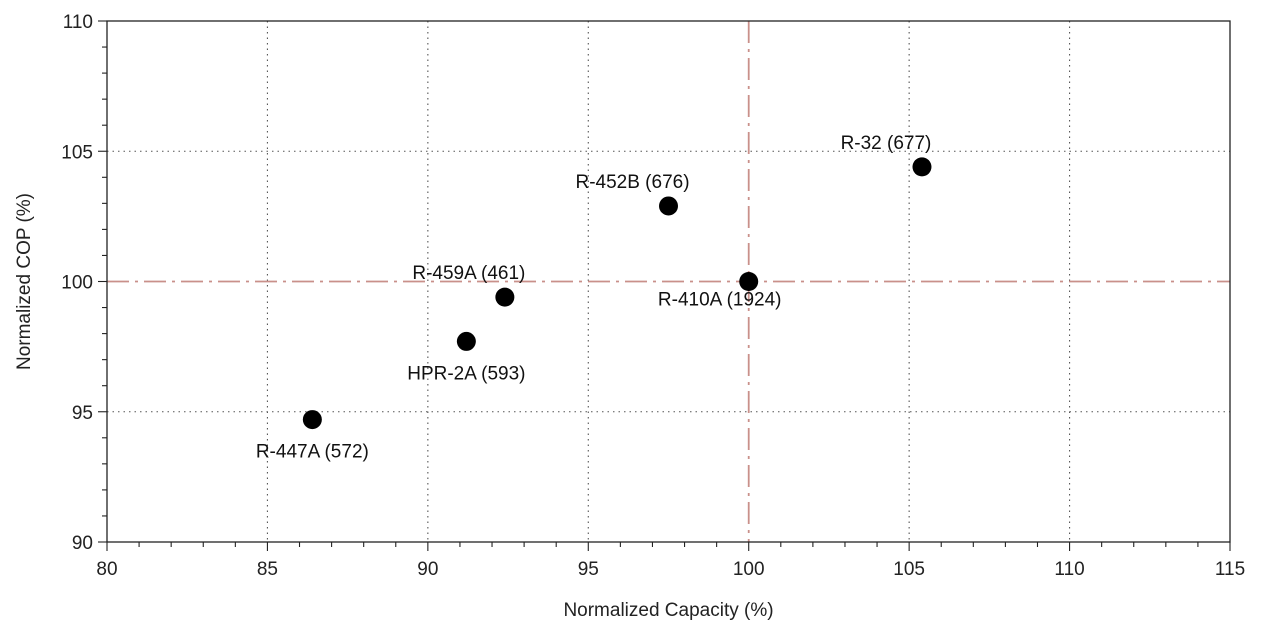  What do you see at coordinates (468, 273) in the screenshot?
I see `data-point-label: R-459A (461)` at bounding box center [468, 273].